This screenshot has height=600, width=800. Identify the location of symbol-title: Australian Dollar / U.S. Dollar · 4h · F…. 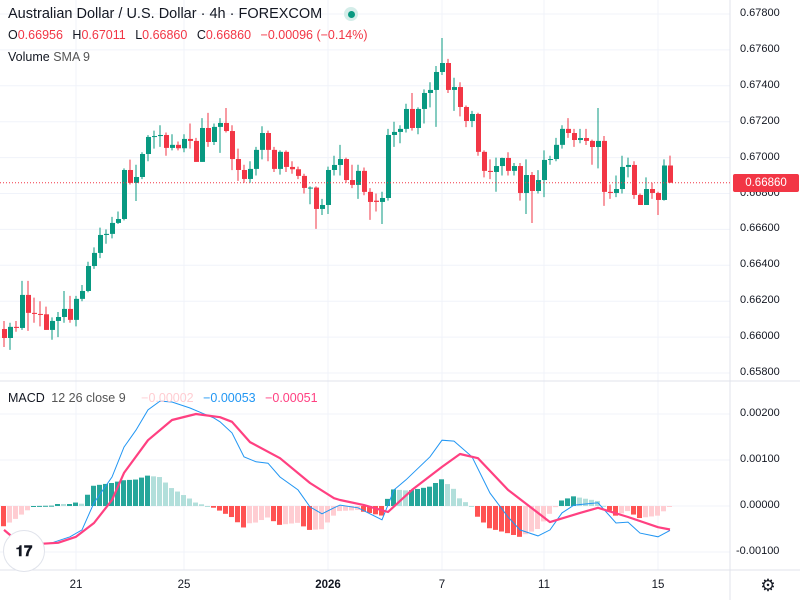
(165, 14).